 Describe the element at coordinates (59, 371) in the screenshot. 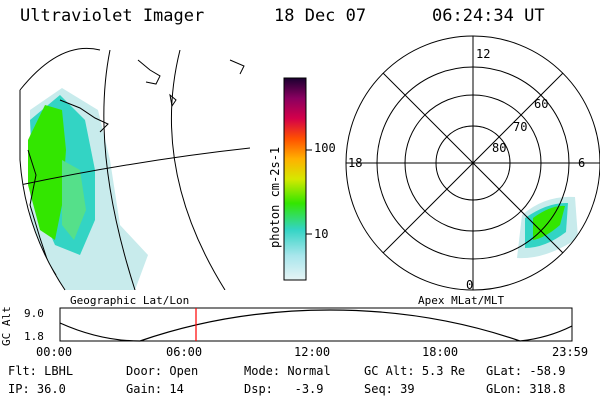

I see `filter-value: LBHL` at that location.